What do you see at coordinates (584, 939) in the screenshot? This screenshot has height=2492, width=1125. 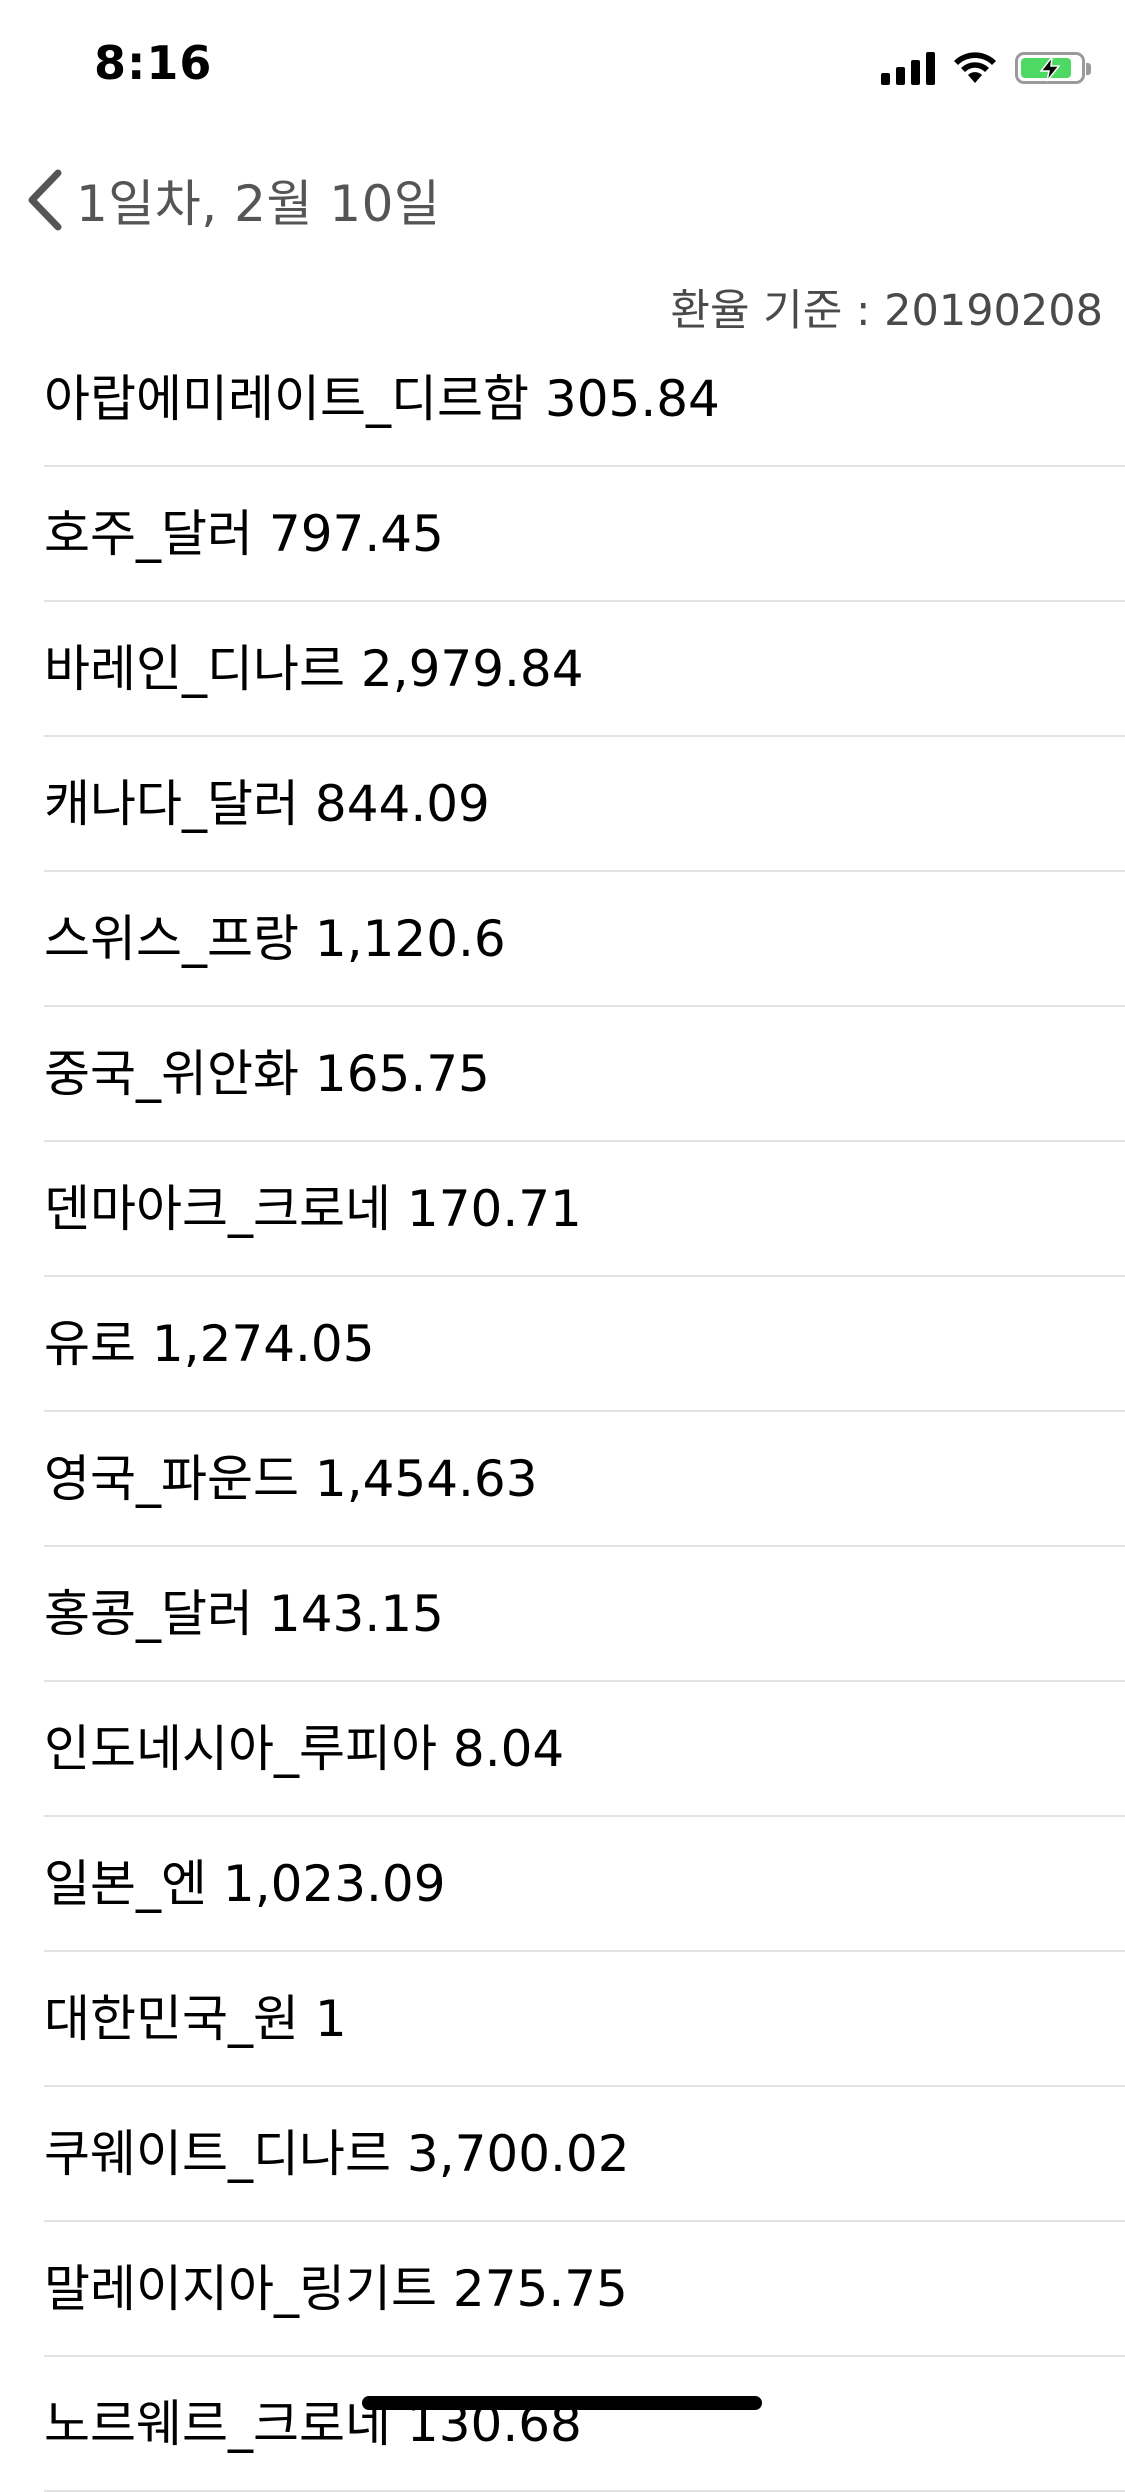 I see `currency-row: 스위스_프랑 1,120.6` at bounding box center [584, 939].